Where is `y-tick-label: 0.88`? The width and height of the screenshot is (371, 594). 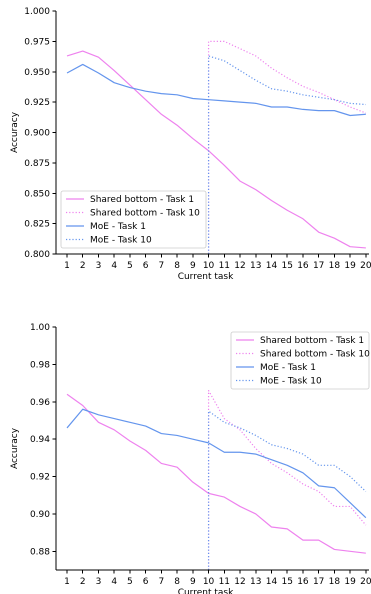 y-tick-label: 0.88 is located at coordinates (40, 552).